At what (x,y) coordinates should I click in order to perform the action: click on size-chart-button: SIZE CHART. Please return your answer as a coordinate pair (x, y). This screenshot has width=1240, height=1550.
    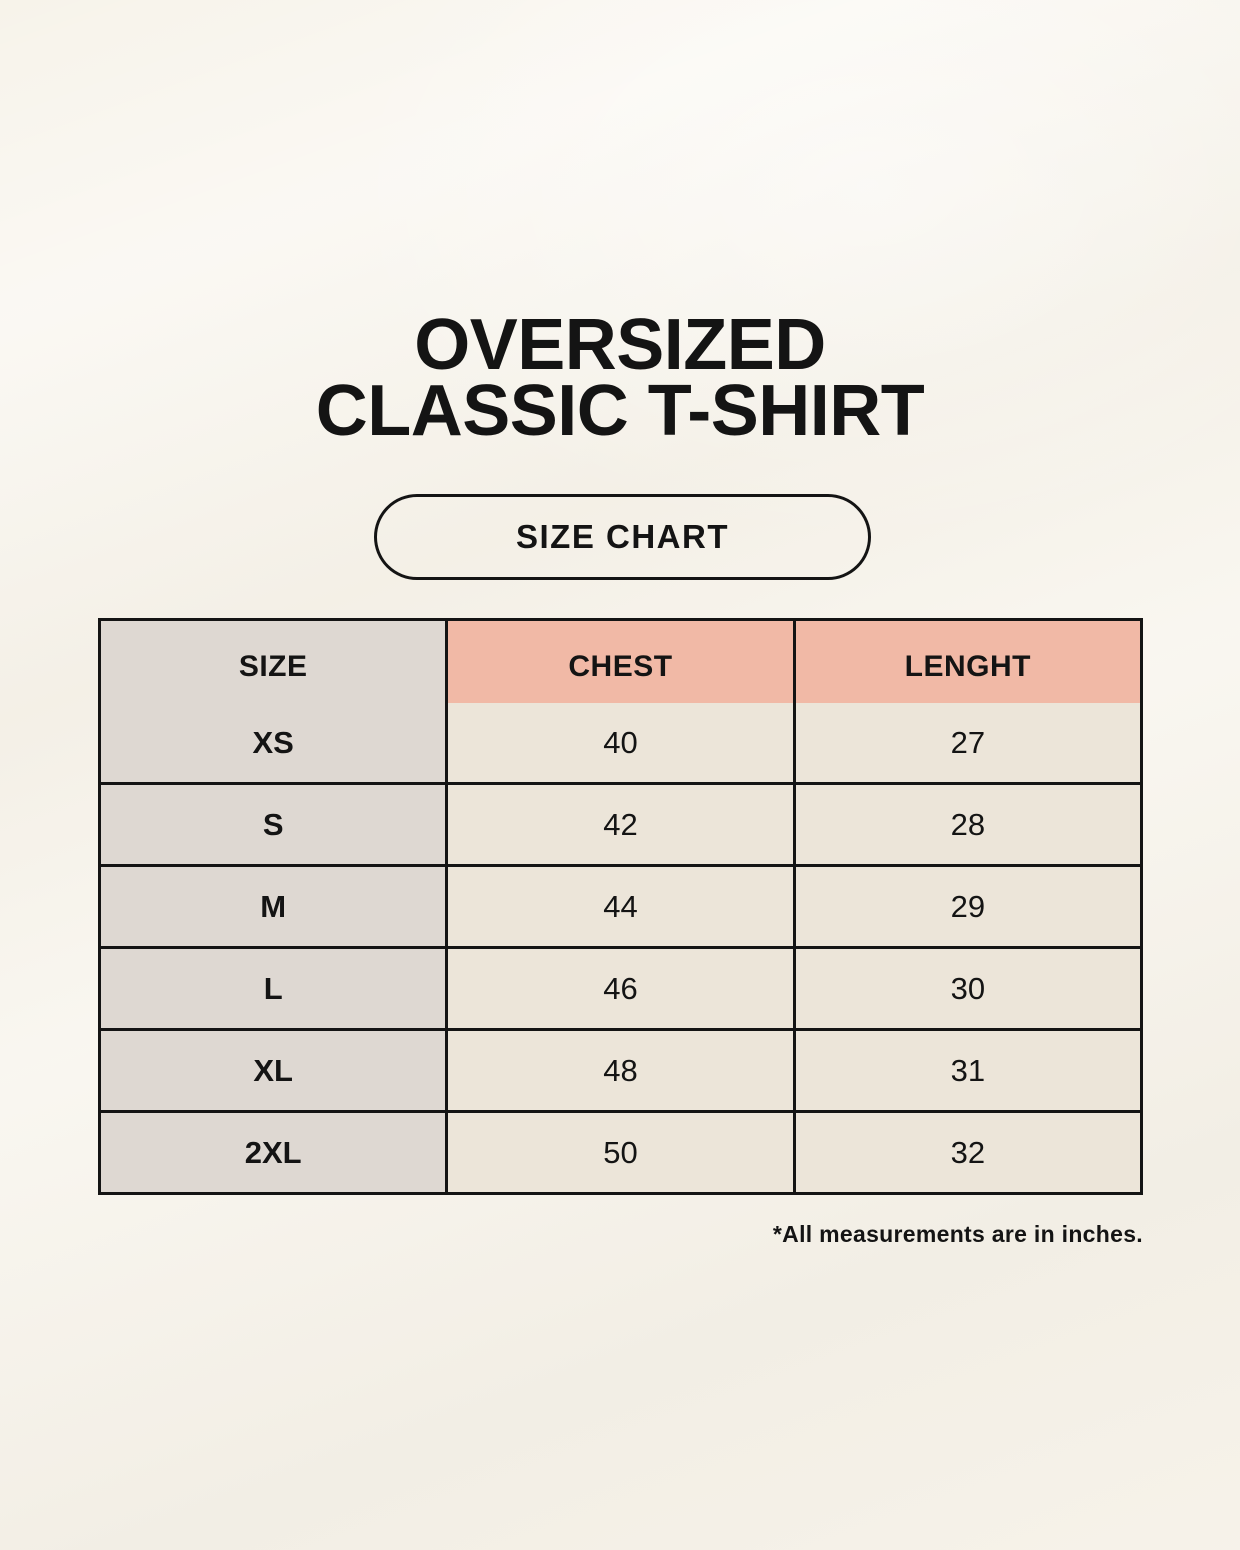
    Looking at the image, I should click on (622, 537).